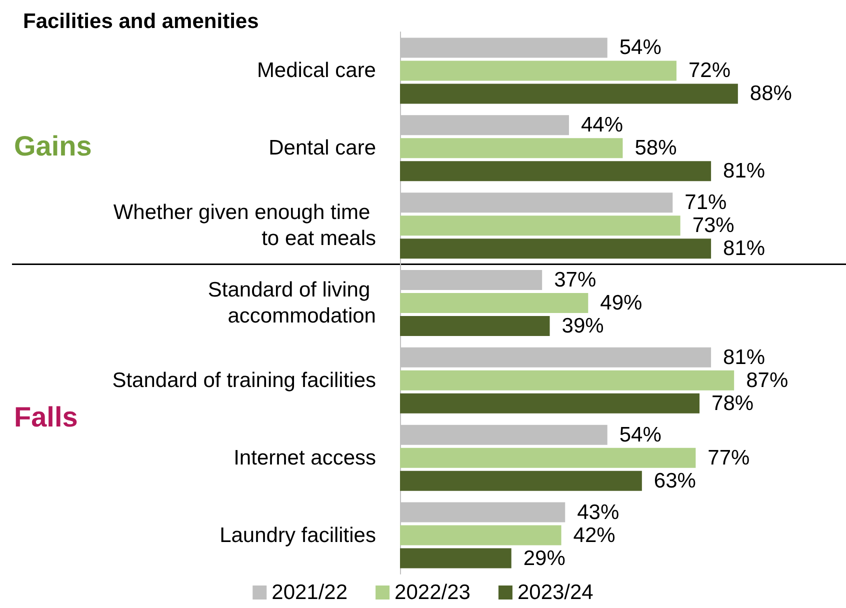 The height and width of the screenshot is (608, 846). What do you see at coordinates (767, 380) in the screenshot?
I see `data-label: 87%` at bounding box center [767, 380].